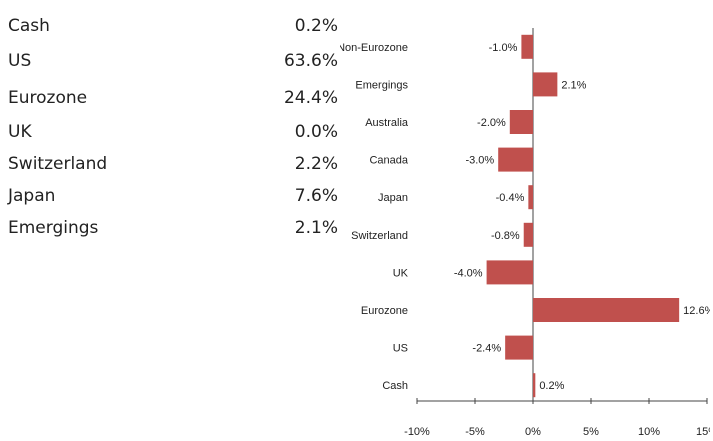  I want to click on allocation-value: 0.2%, so click(316, 26).